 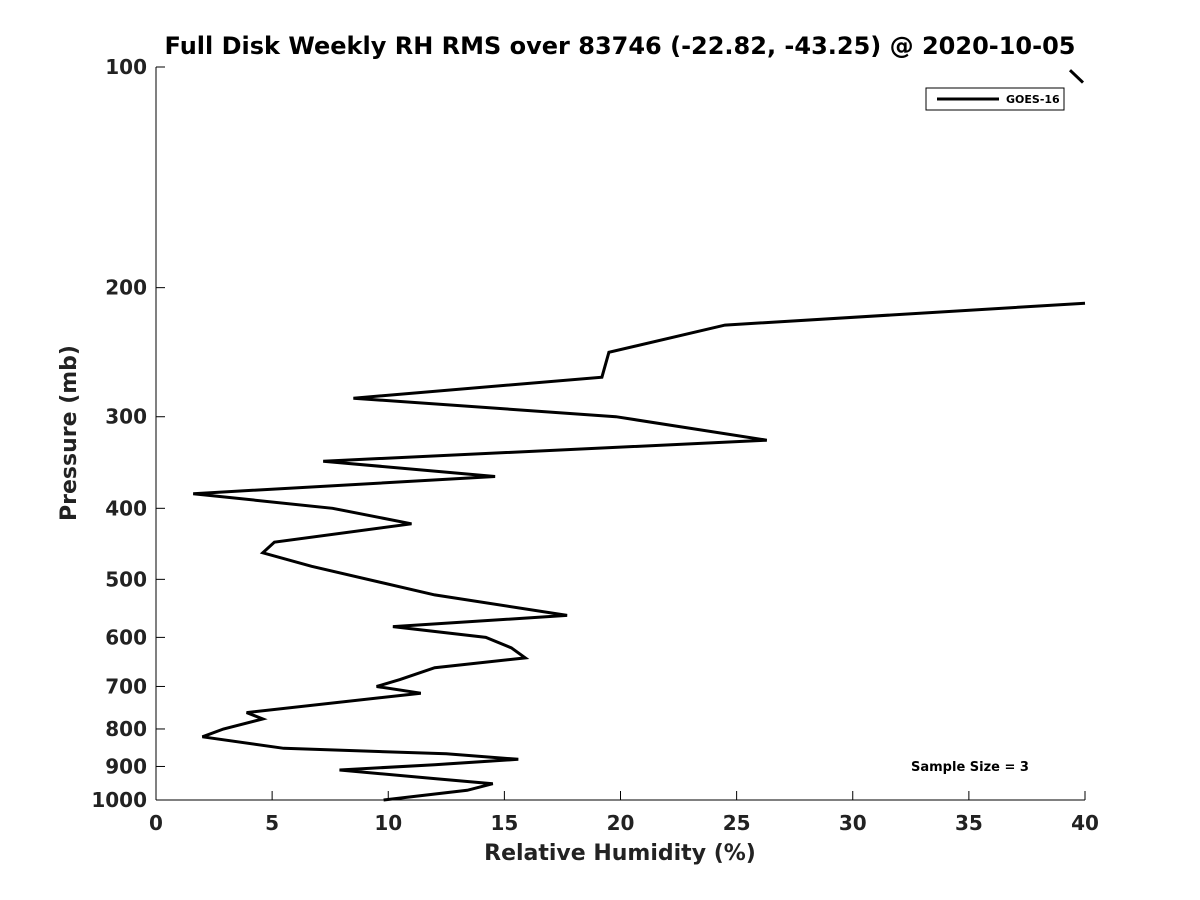 What do you see at coordinates (156, 823) in the screenshot?
I see `x-tick-label: 0` at bounding box center [156, 823].